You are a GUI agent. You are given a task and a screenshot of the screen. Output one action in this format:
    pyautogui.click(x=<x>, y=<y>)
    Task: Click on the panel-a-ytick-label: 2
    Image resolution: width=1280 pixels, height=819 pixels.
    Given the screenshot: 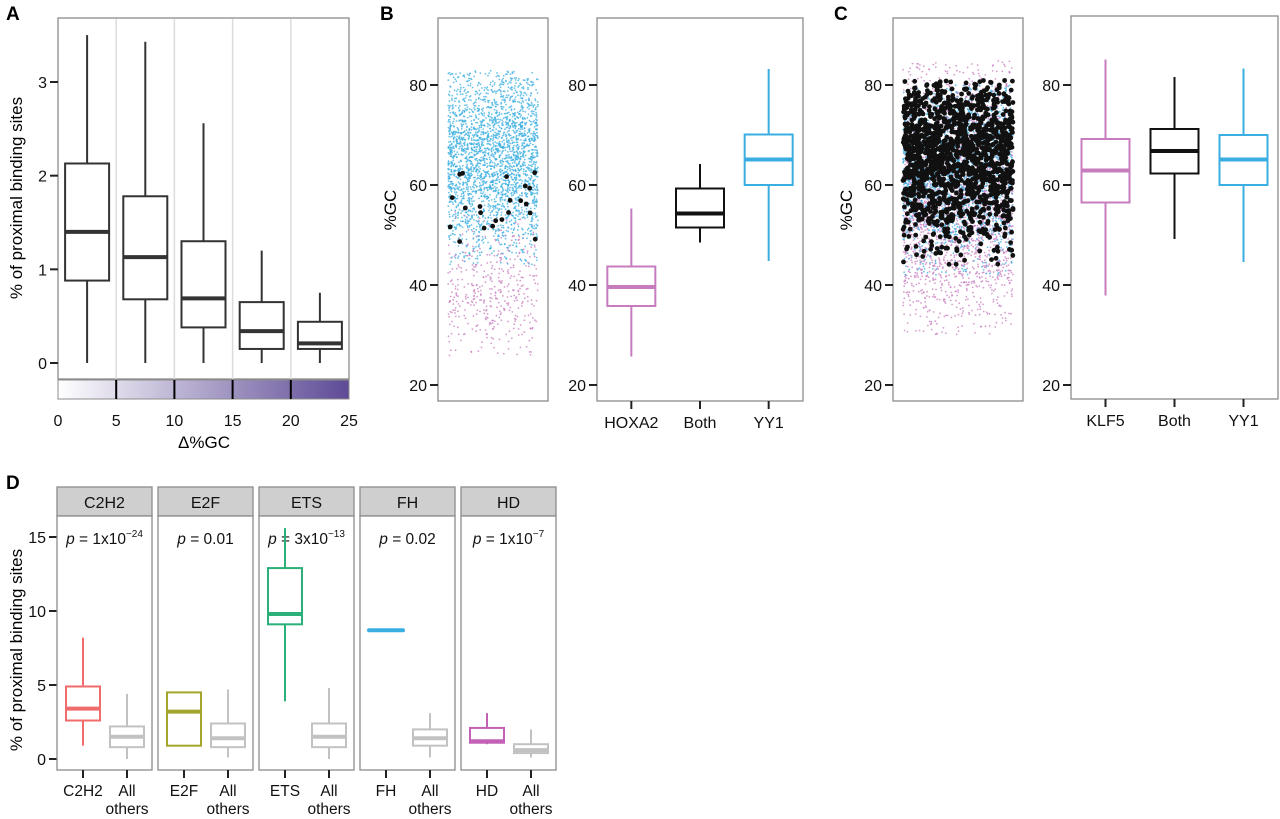 What is the action you would take?
    pyautogui.click(x=42, y=177)
    